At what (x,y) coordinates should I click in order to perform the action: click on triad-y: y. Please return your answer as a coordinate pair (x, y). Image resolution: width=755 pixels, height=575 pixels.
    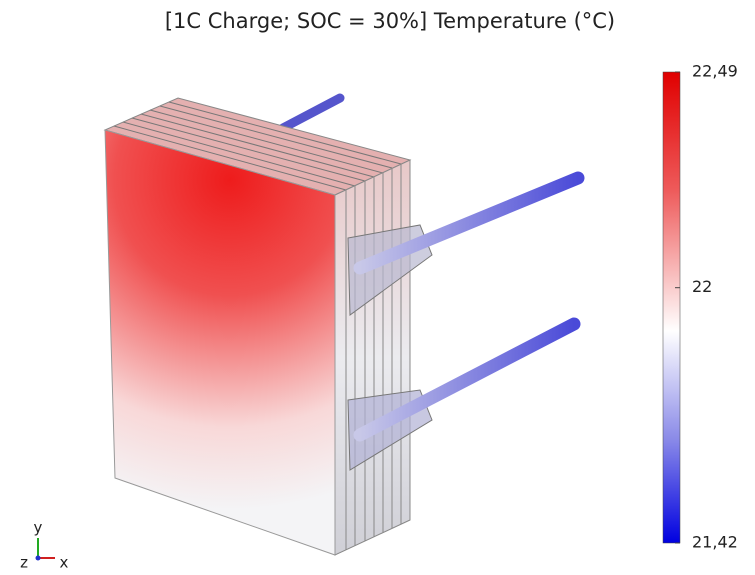
    Looking at the image, I should click on (38, 528).